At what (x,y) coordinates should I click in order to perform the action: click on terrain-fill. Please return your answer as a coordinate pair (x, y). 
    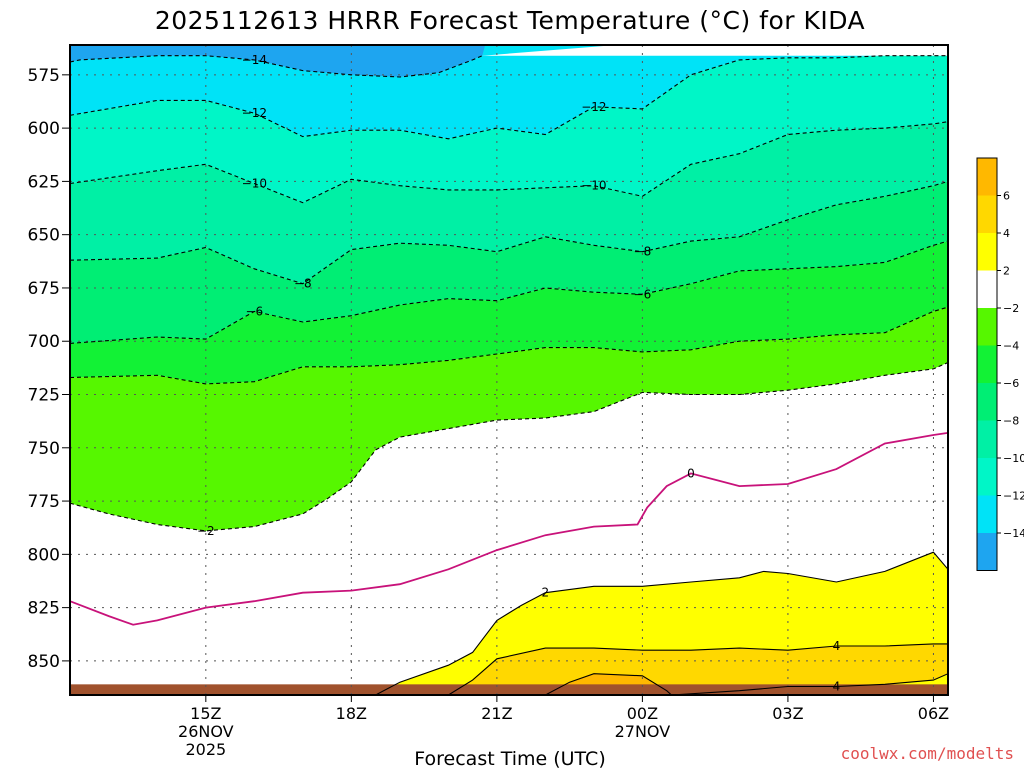
    Looking at the image, I should click on (509, 689).